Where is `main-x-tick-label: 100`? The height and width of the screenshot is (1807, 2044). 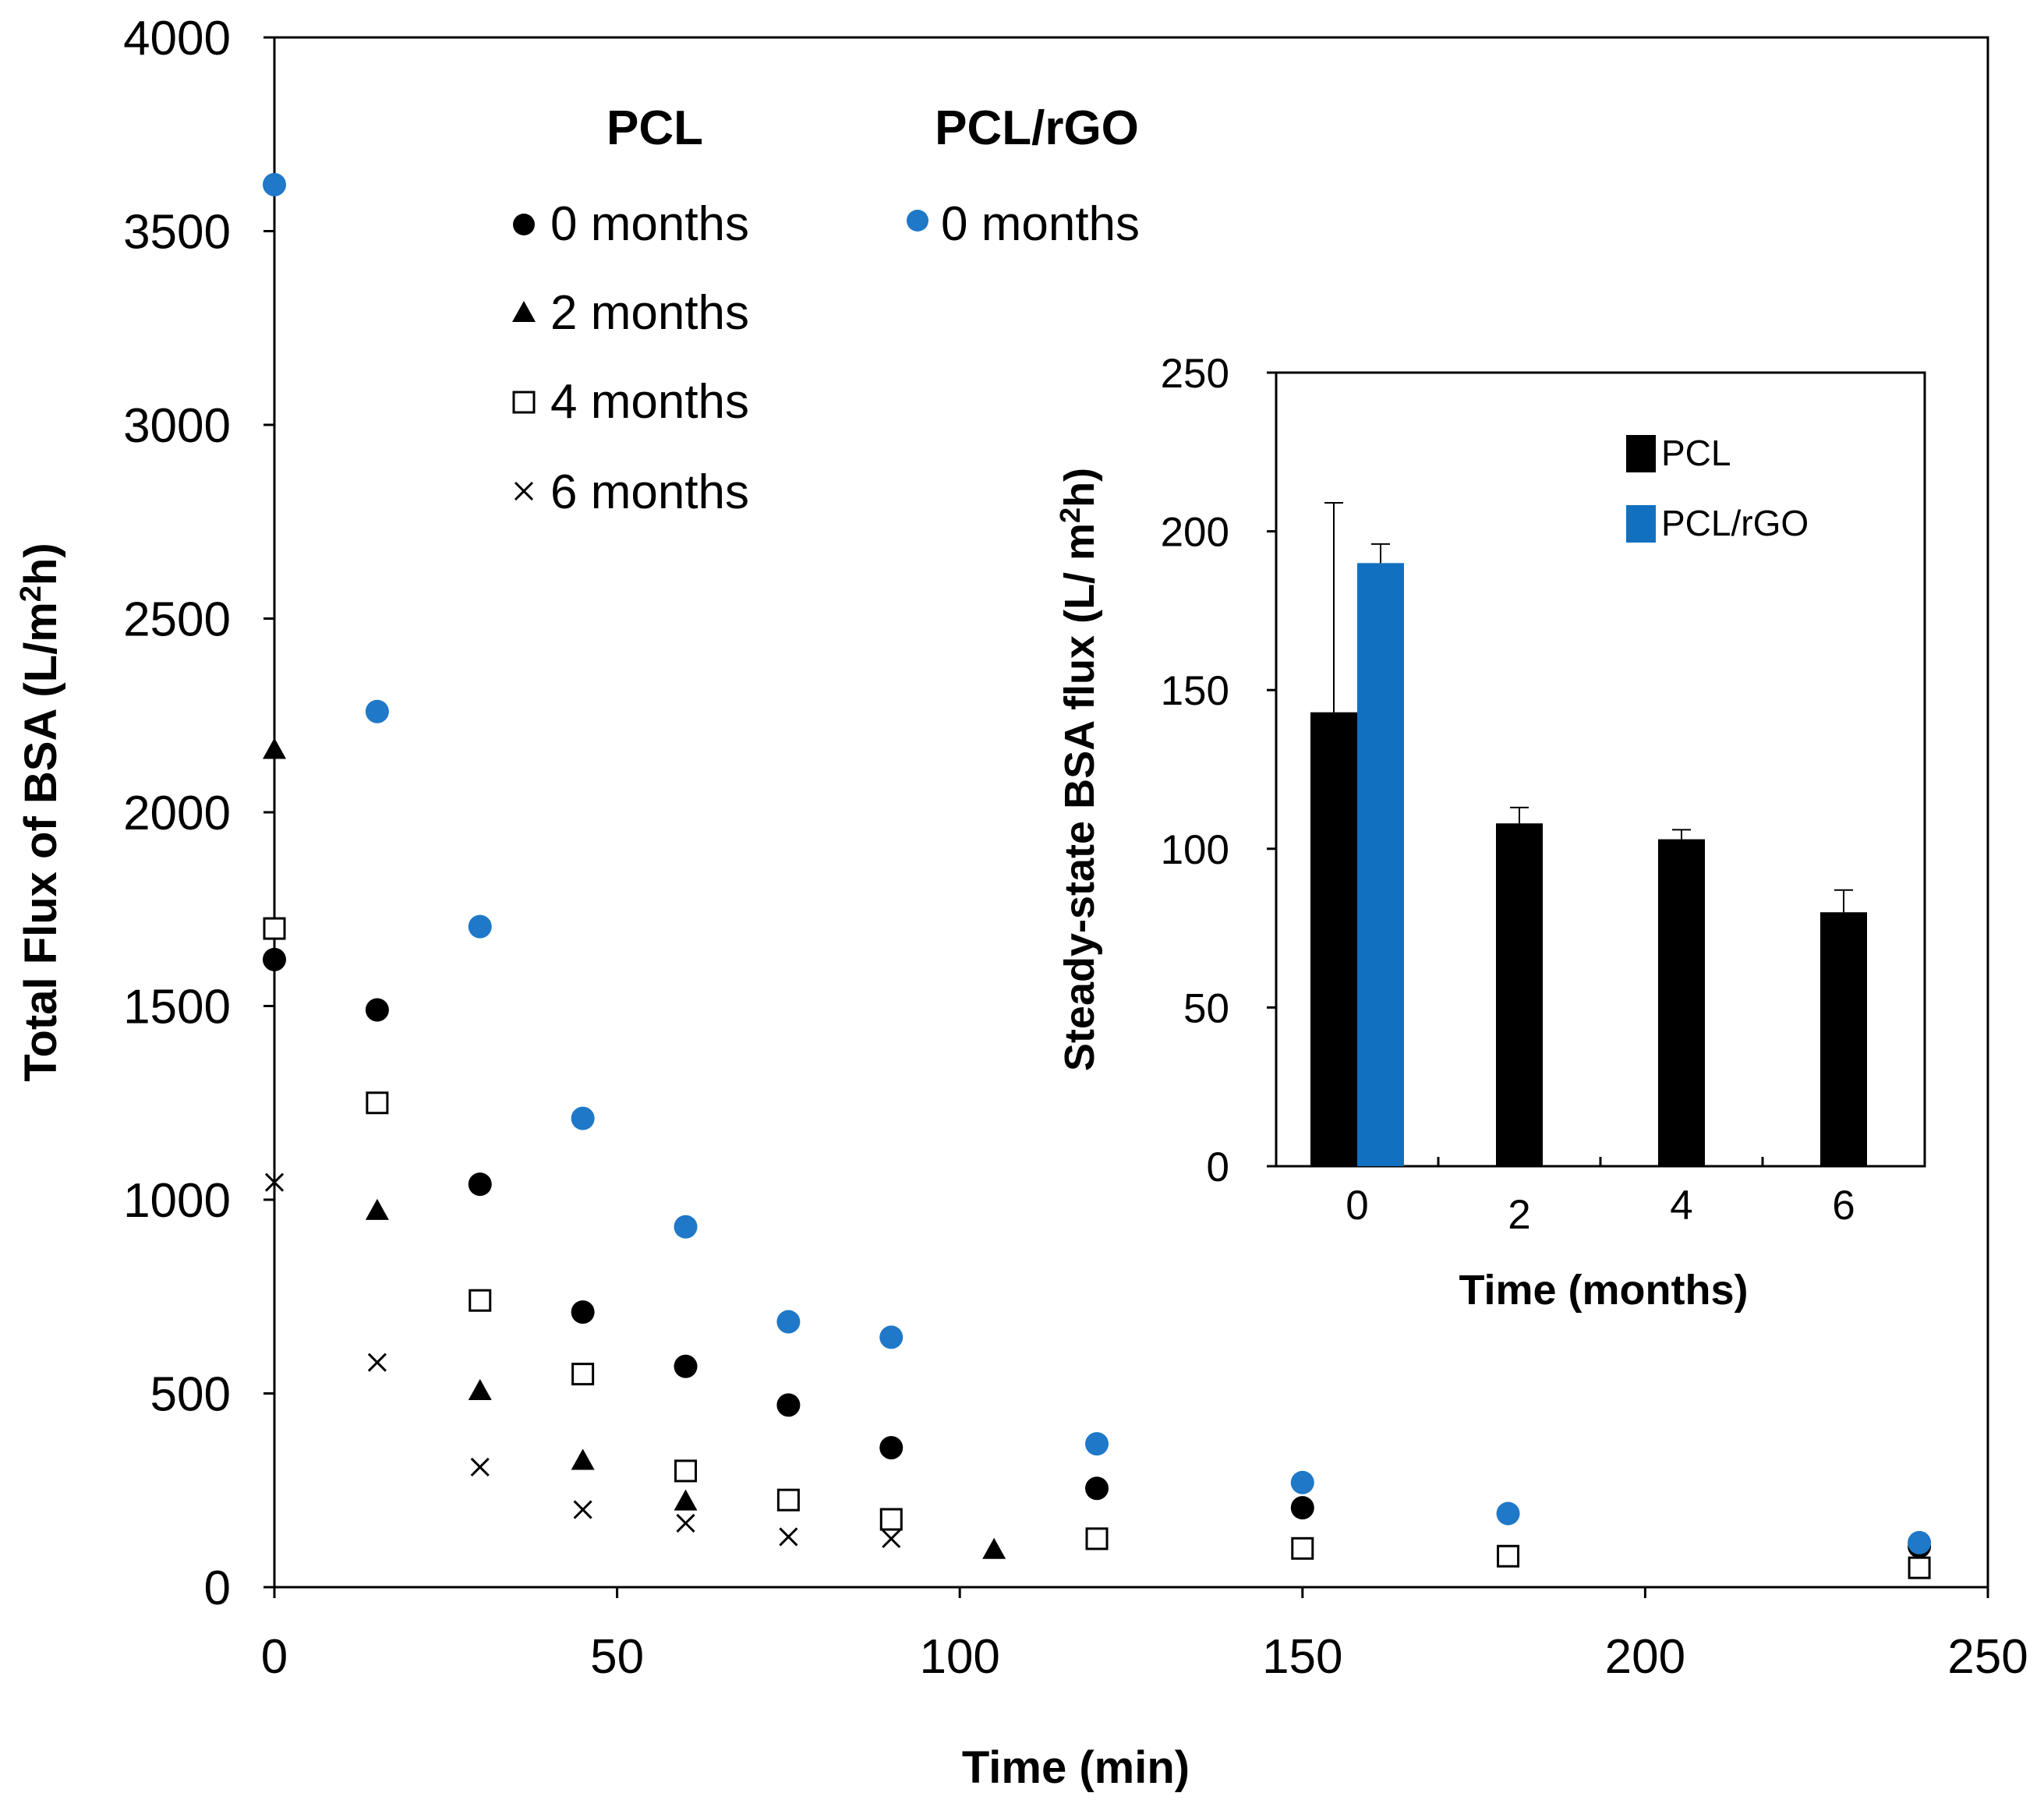 main-x-tick-label: 100 is located at coordinates (959, 1657).